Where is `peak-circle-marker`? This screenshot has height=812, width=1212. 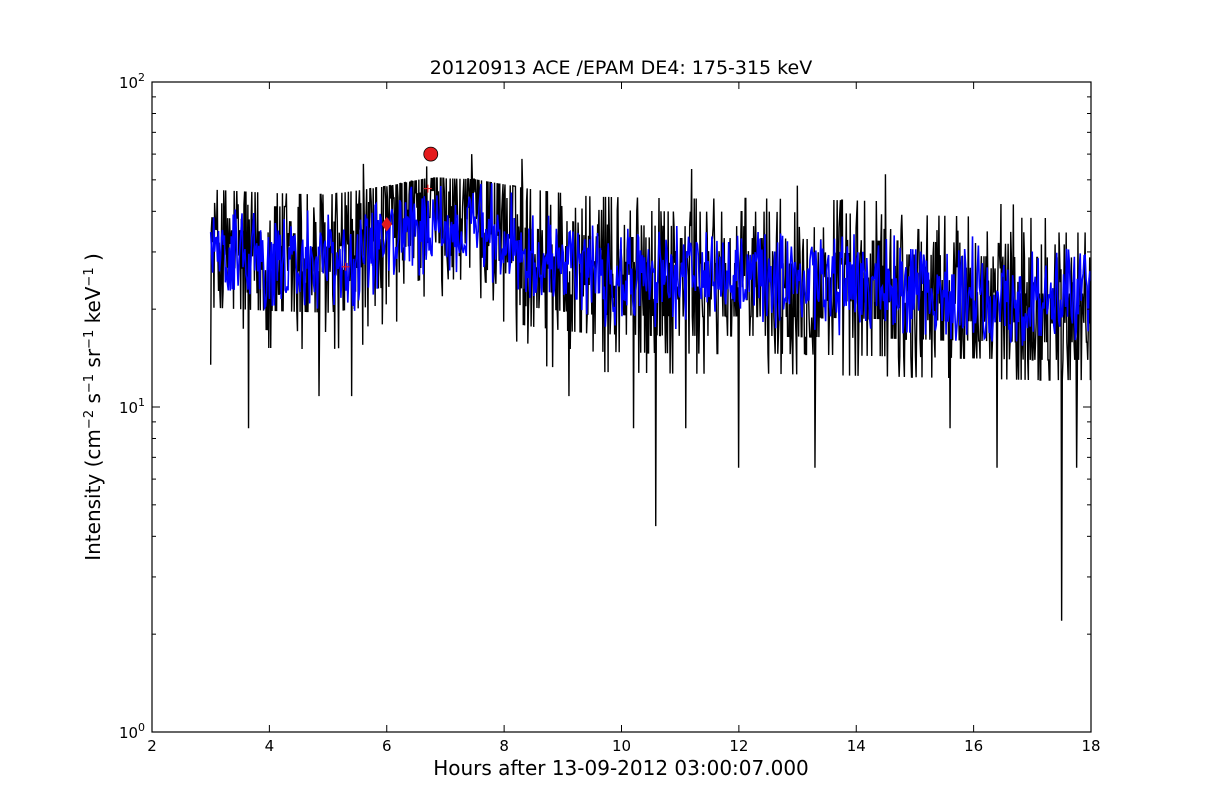 peak-circle-marker is located at coordinates (431, 154).